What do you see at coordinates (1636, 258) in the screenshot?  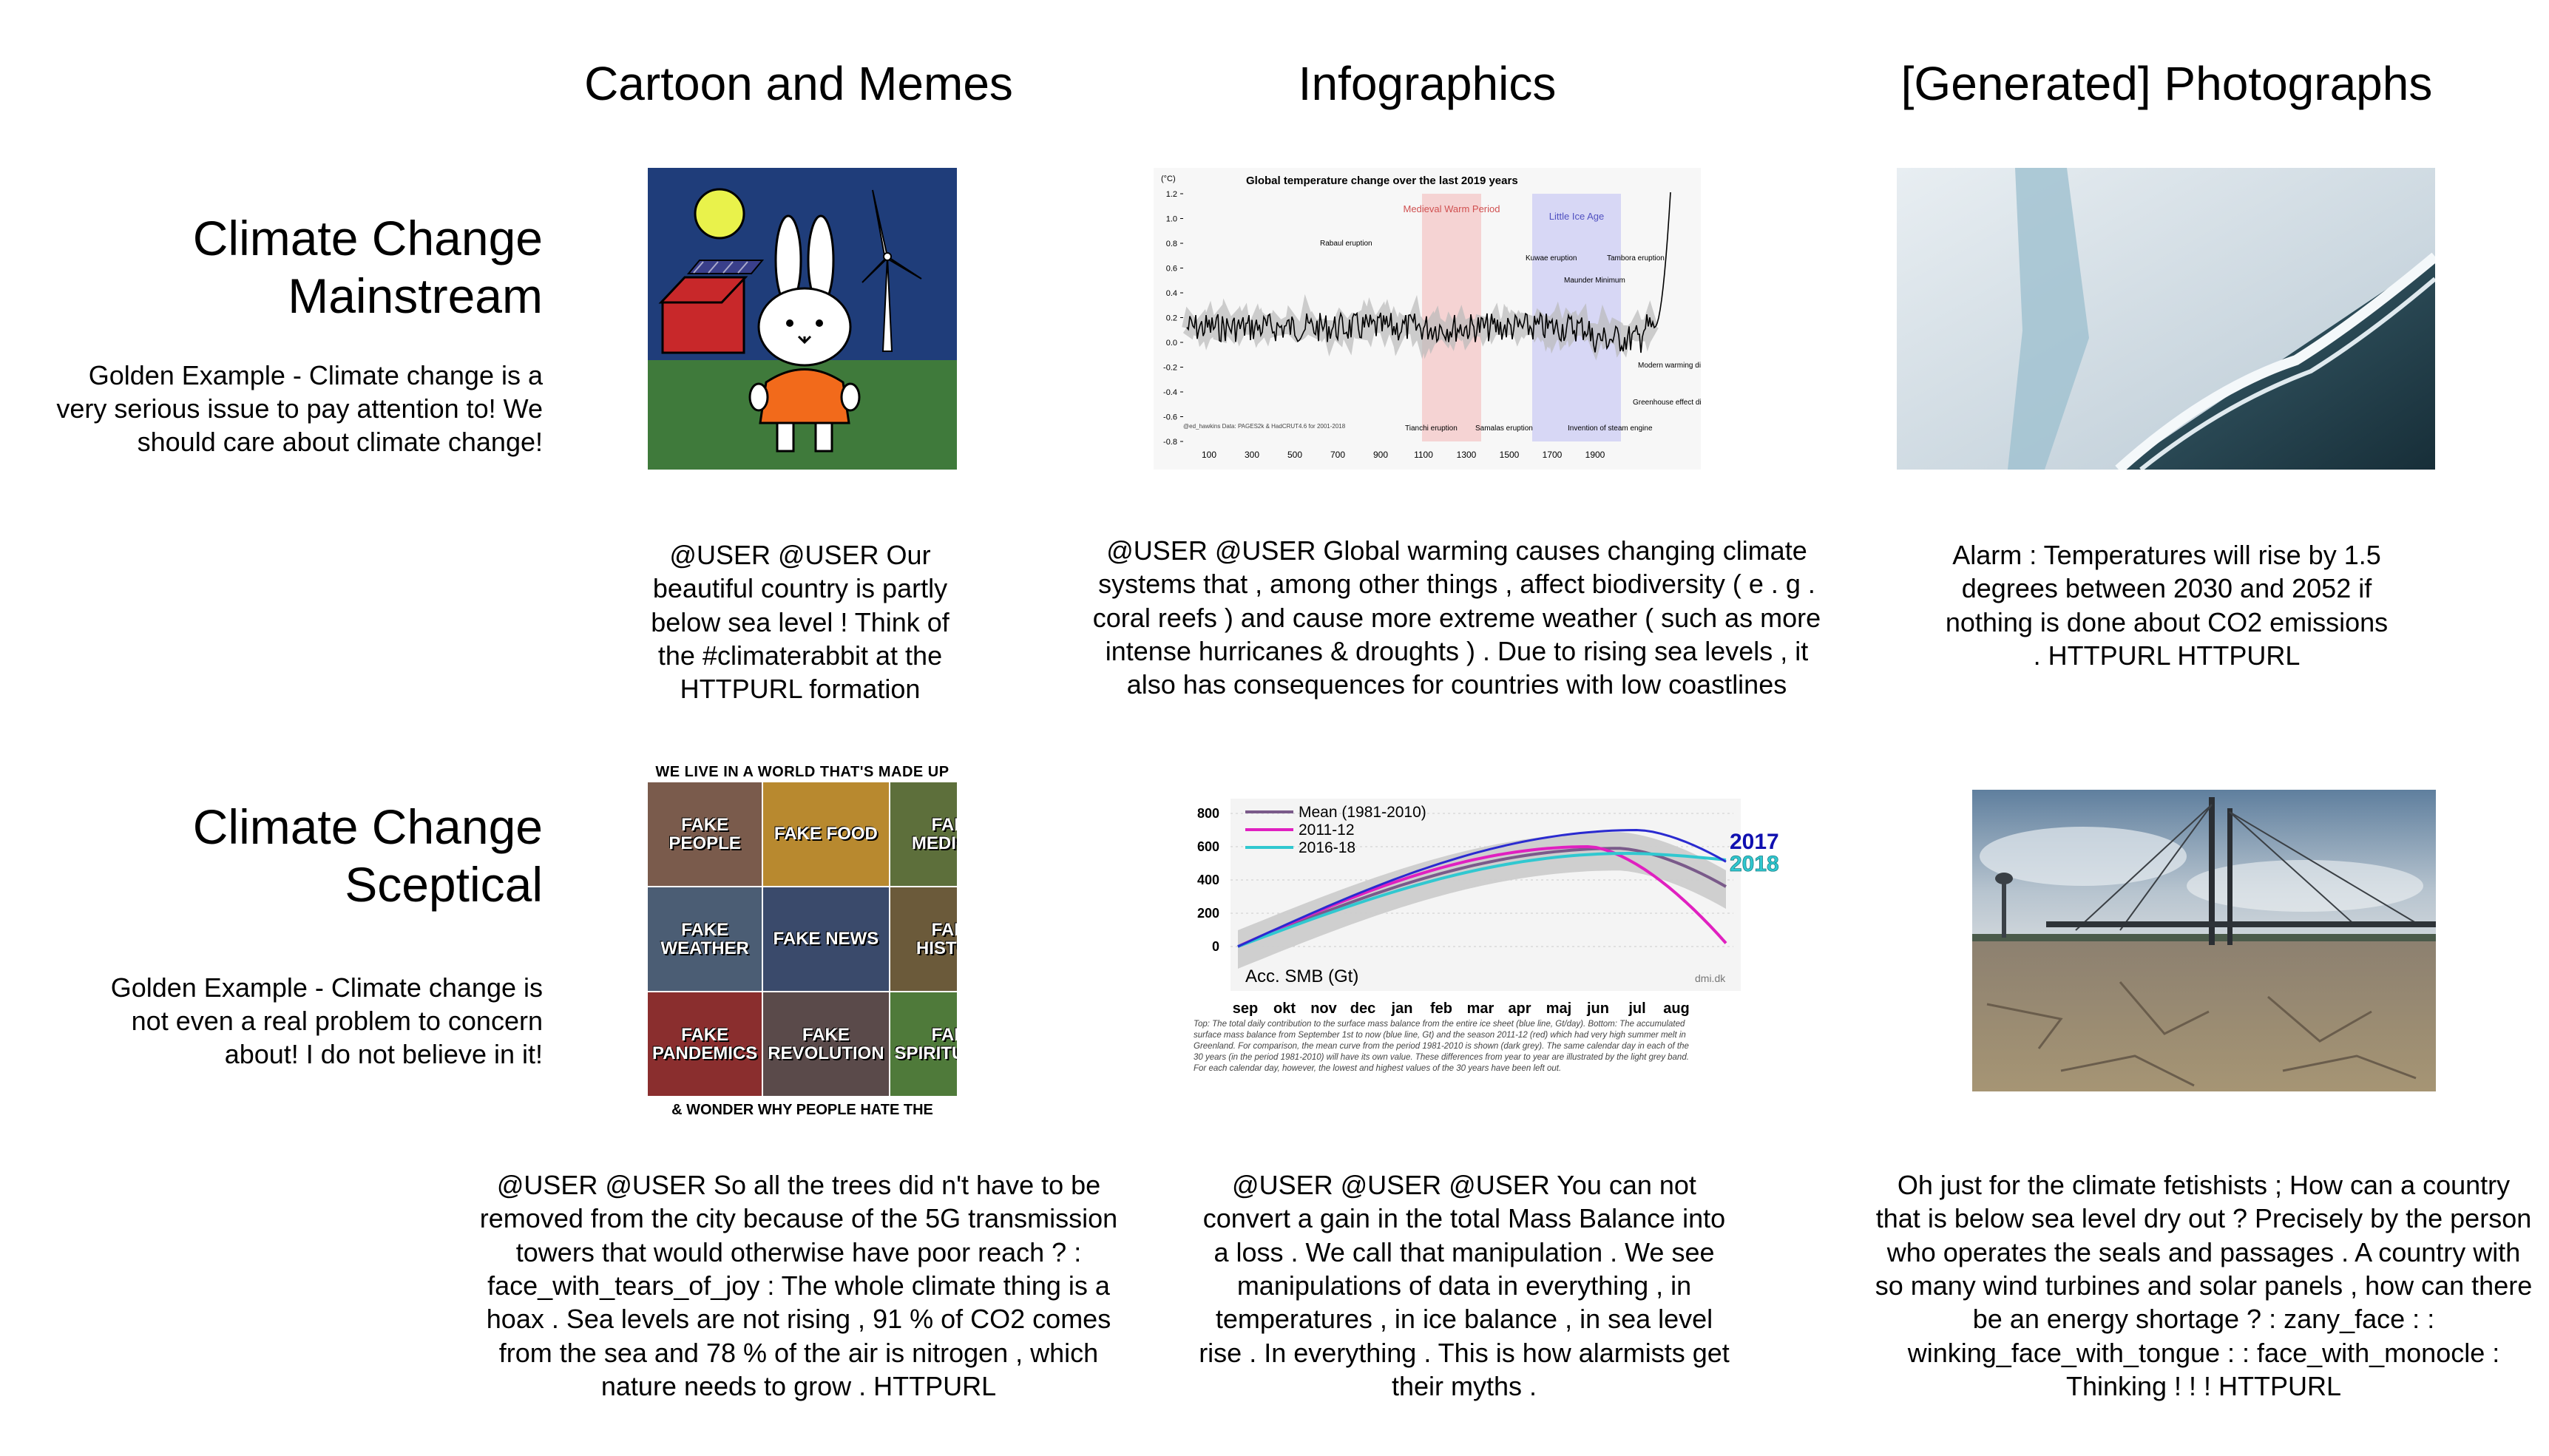 I see `annotation-tambora: Tambora eruption` at bounding box center [1636, 258].